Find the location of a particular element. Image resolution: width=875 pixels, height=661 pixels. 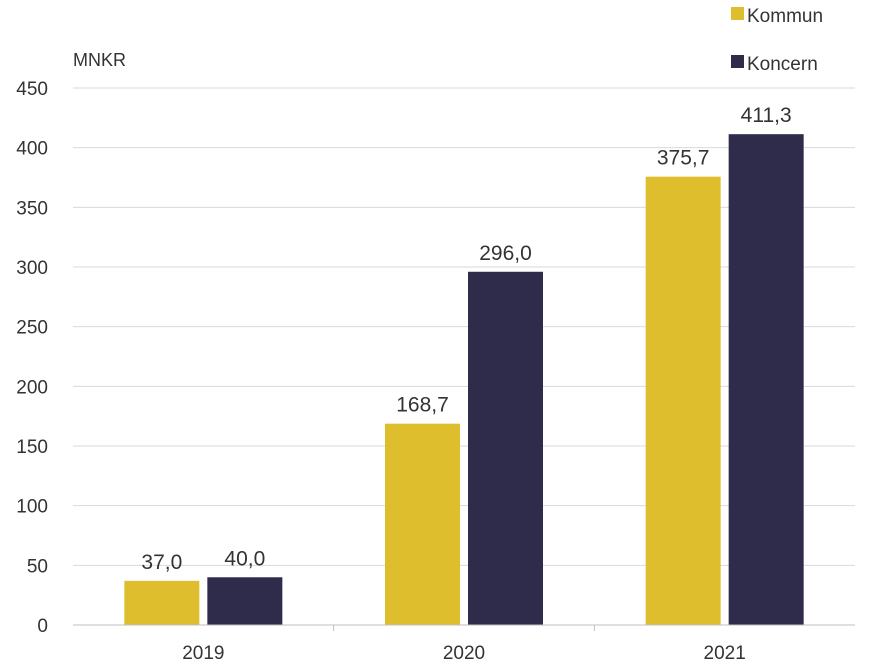

bar-kommun-2021 is located at coordinates (683, 400).